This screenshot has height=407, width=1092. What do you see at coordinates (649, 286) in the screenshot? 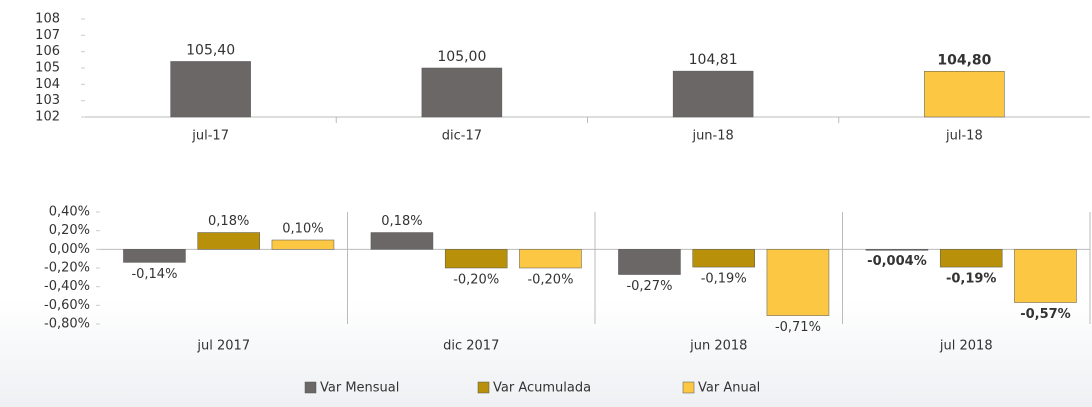
I see `data-label: -0,27%` at bounding box center [649, 286].